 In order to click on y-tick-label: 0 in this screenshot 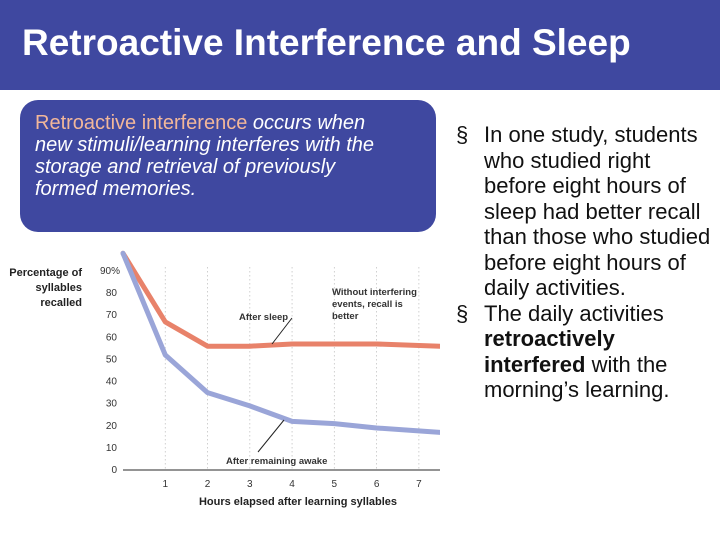, I will do `click(114, 470)`.